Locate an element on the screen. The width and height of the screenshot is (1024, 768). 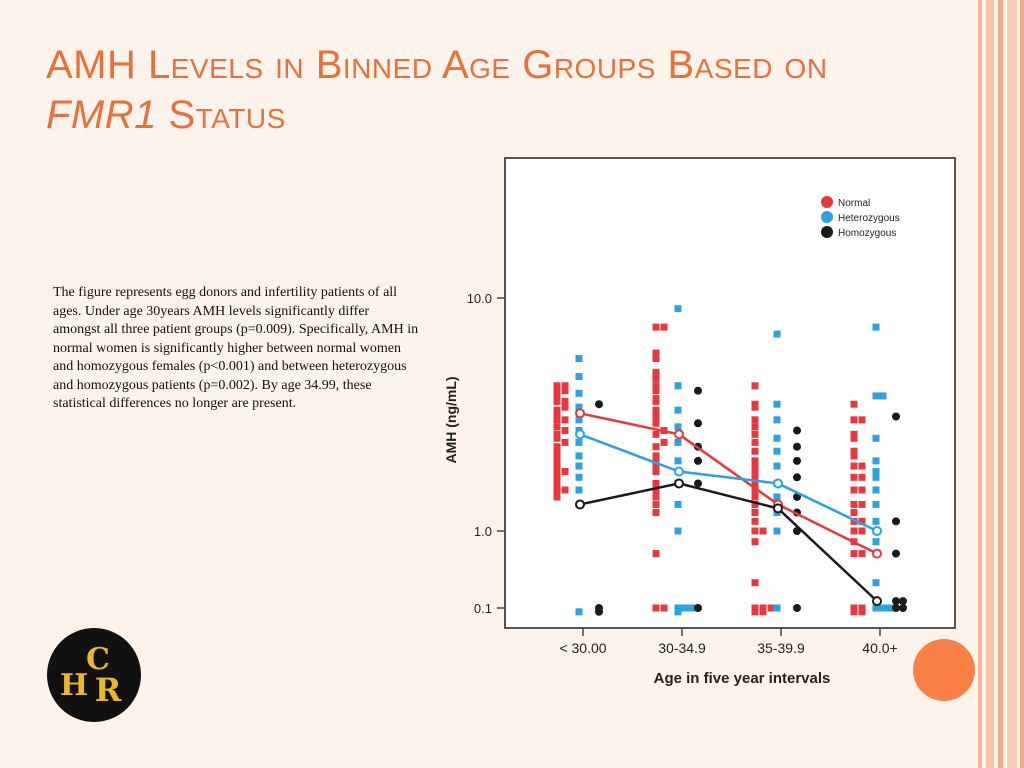
mean-lines is located at coordinates (728, 507).